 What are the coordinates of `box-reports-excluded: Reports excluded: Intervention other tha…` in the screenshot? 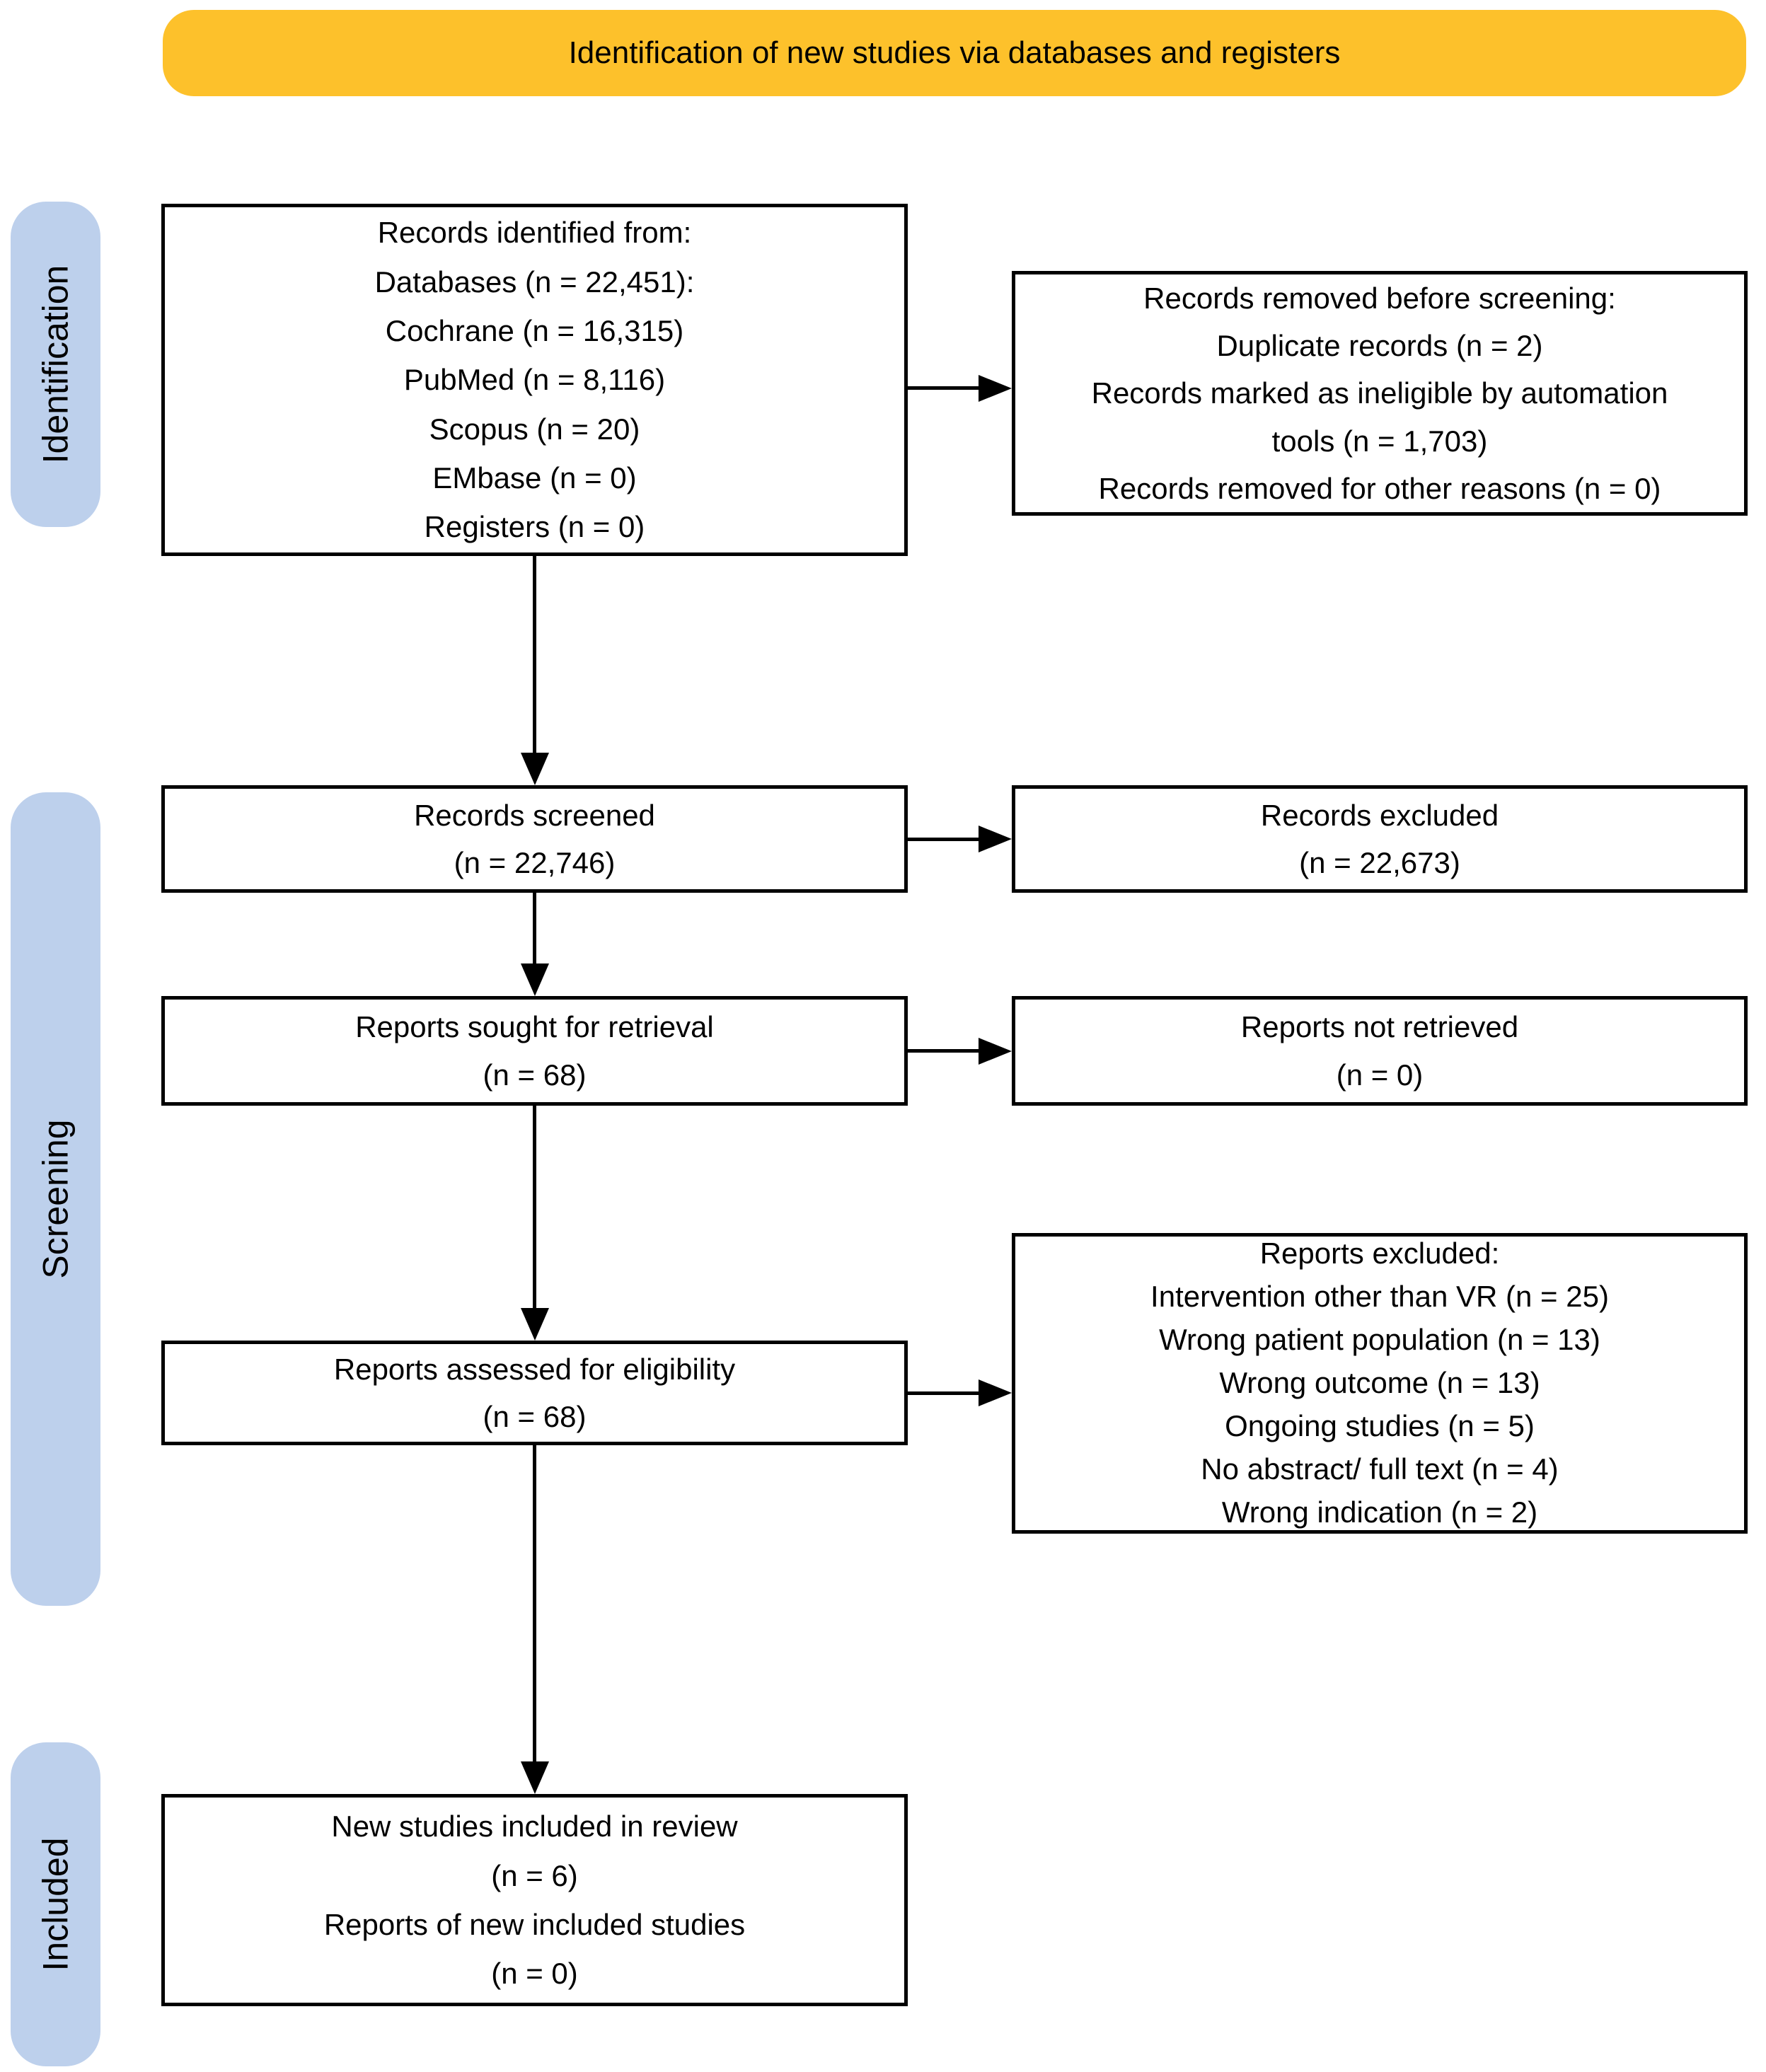 It's located at (1380, 1383).